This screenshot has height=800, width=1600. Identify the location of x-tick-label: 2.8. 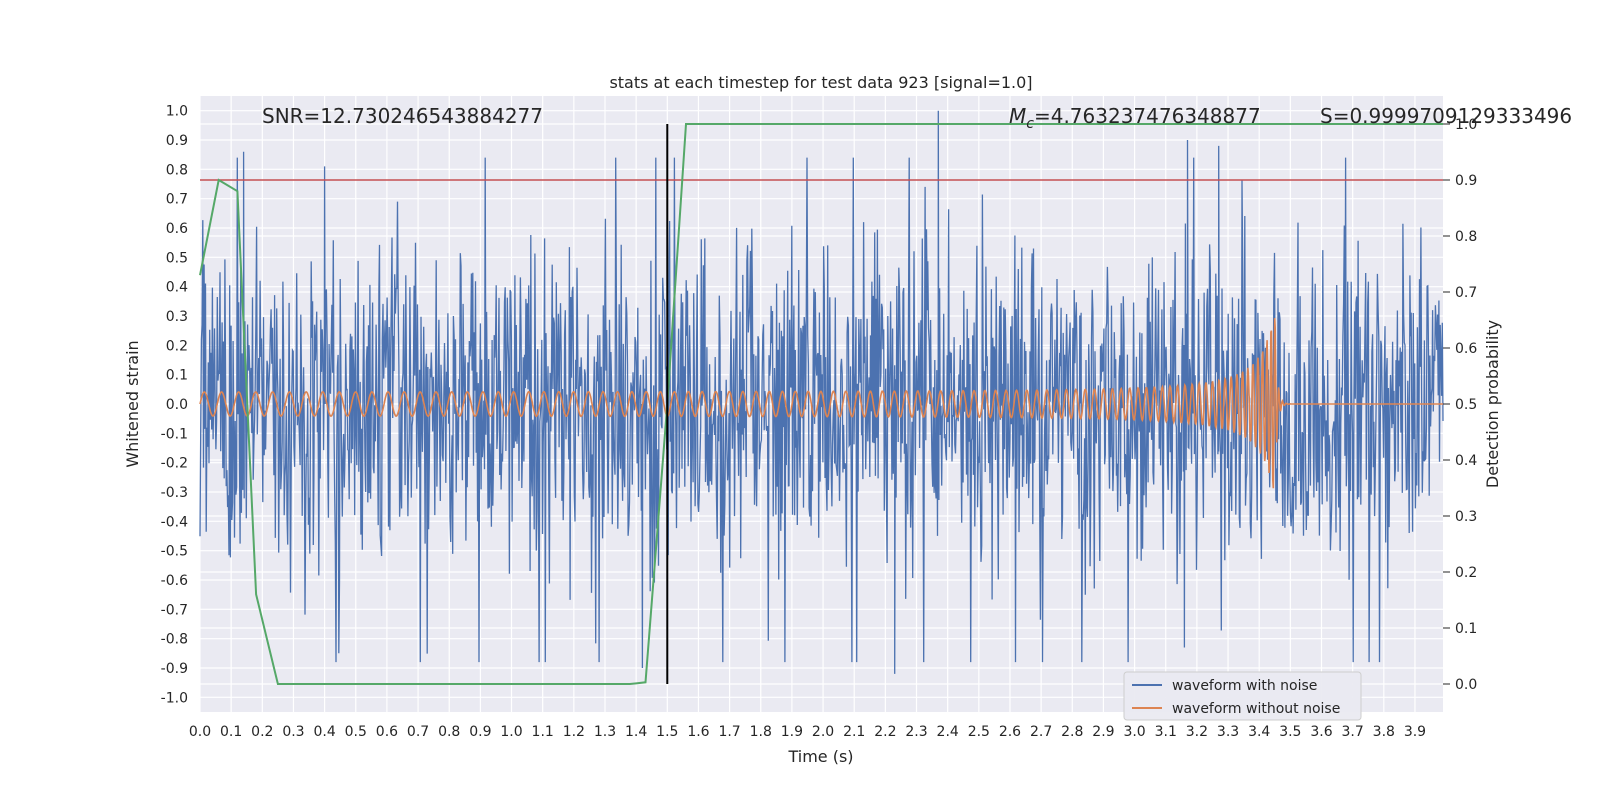
(1072, 732).